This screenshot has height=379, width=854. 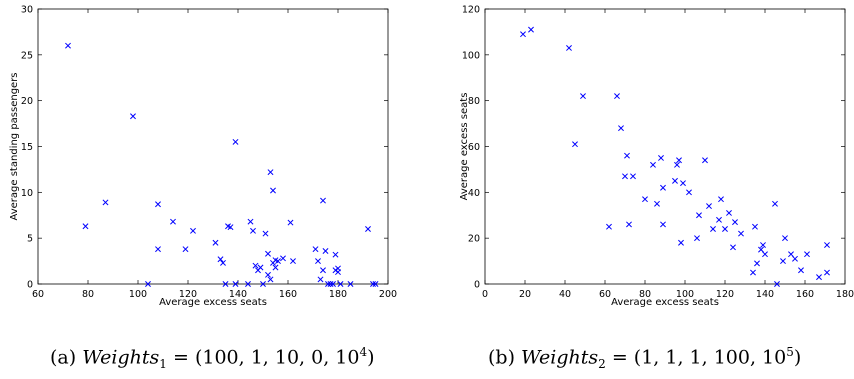 I want to click on caption-a-value: = (100, 1, 10, 0, 10, so click(x=266, y=357).